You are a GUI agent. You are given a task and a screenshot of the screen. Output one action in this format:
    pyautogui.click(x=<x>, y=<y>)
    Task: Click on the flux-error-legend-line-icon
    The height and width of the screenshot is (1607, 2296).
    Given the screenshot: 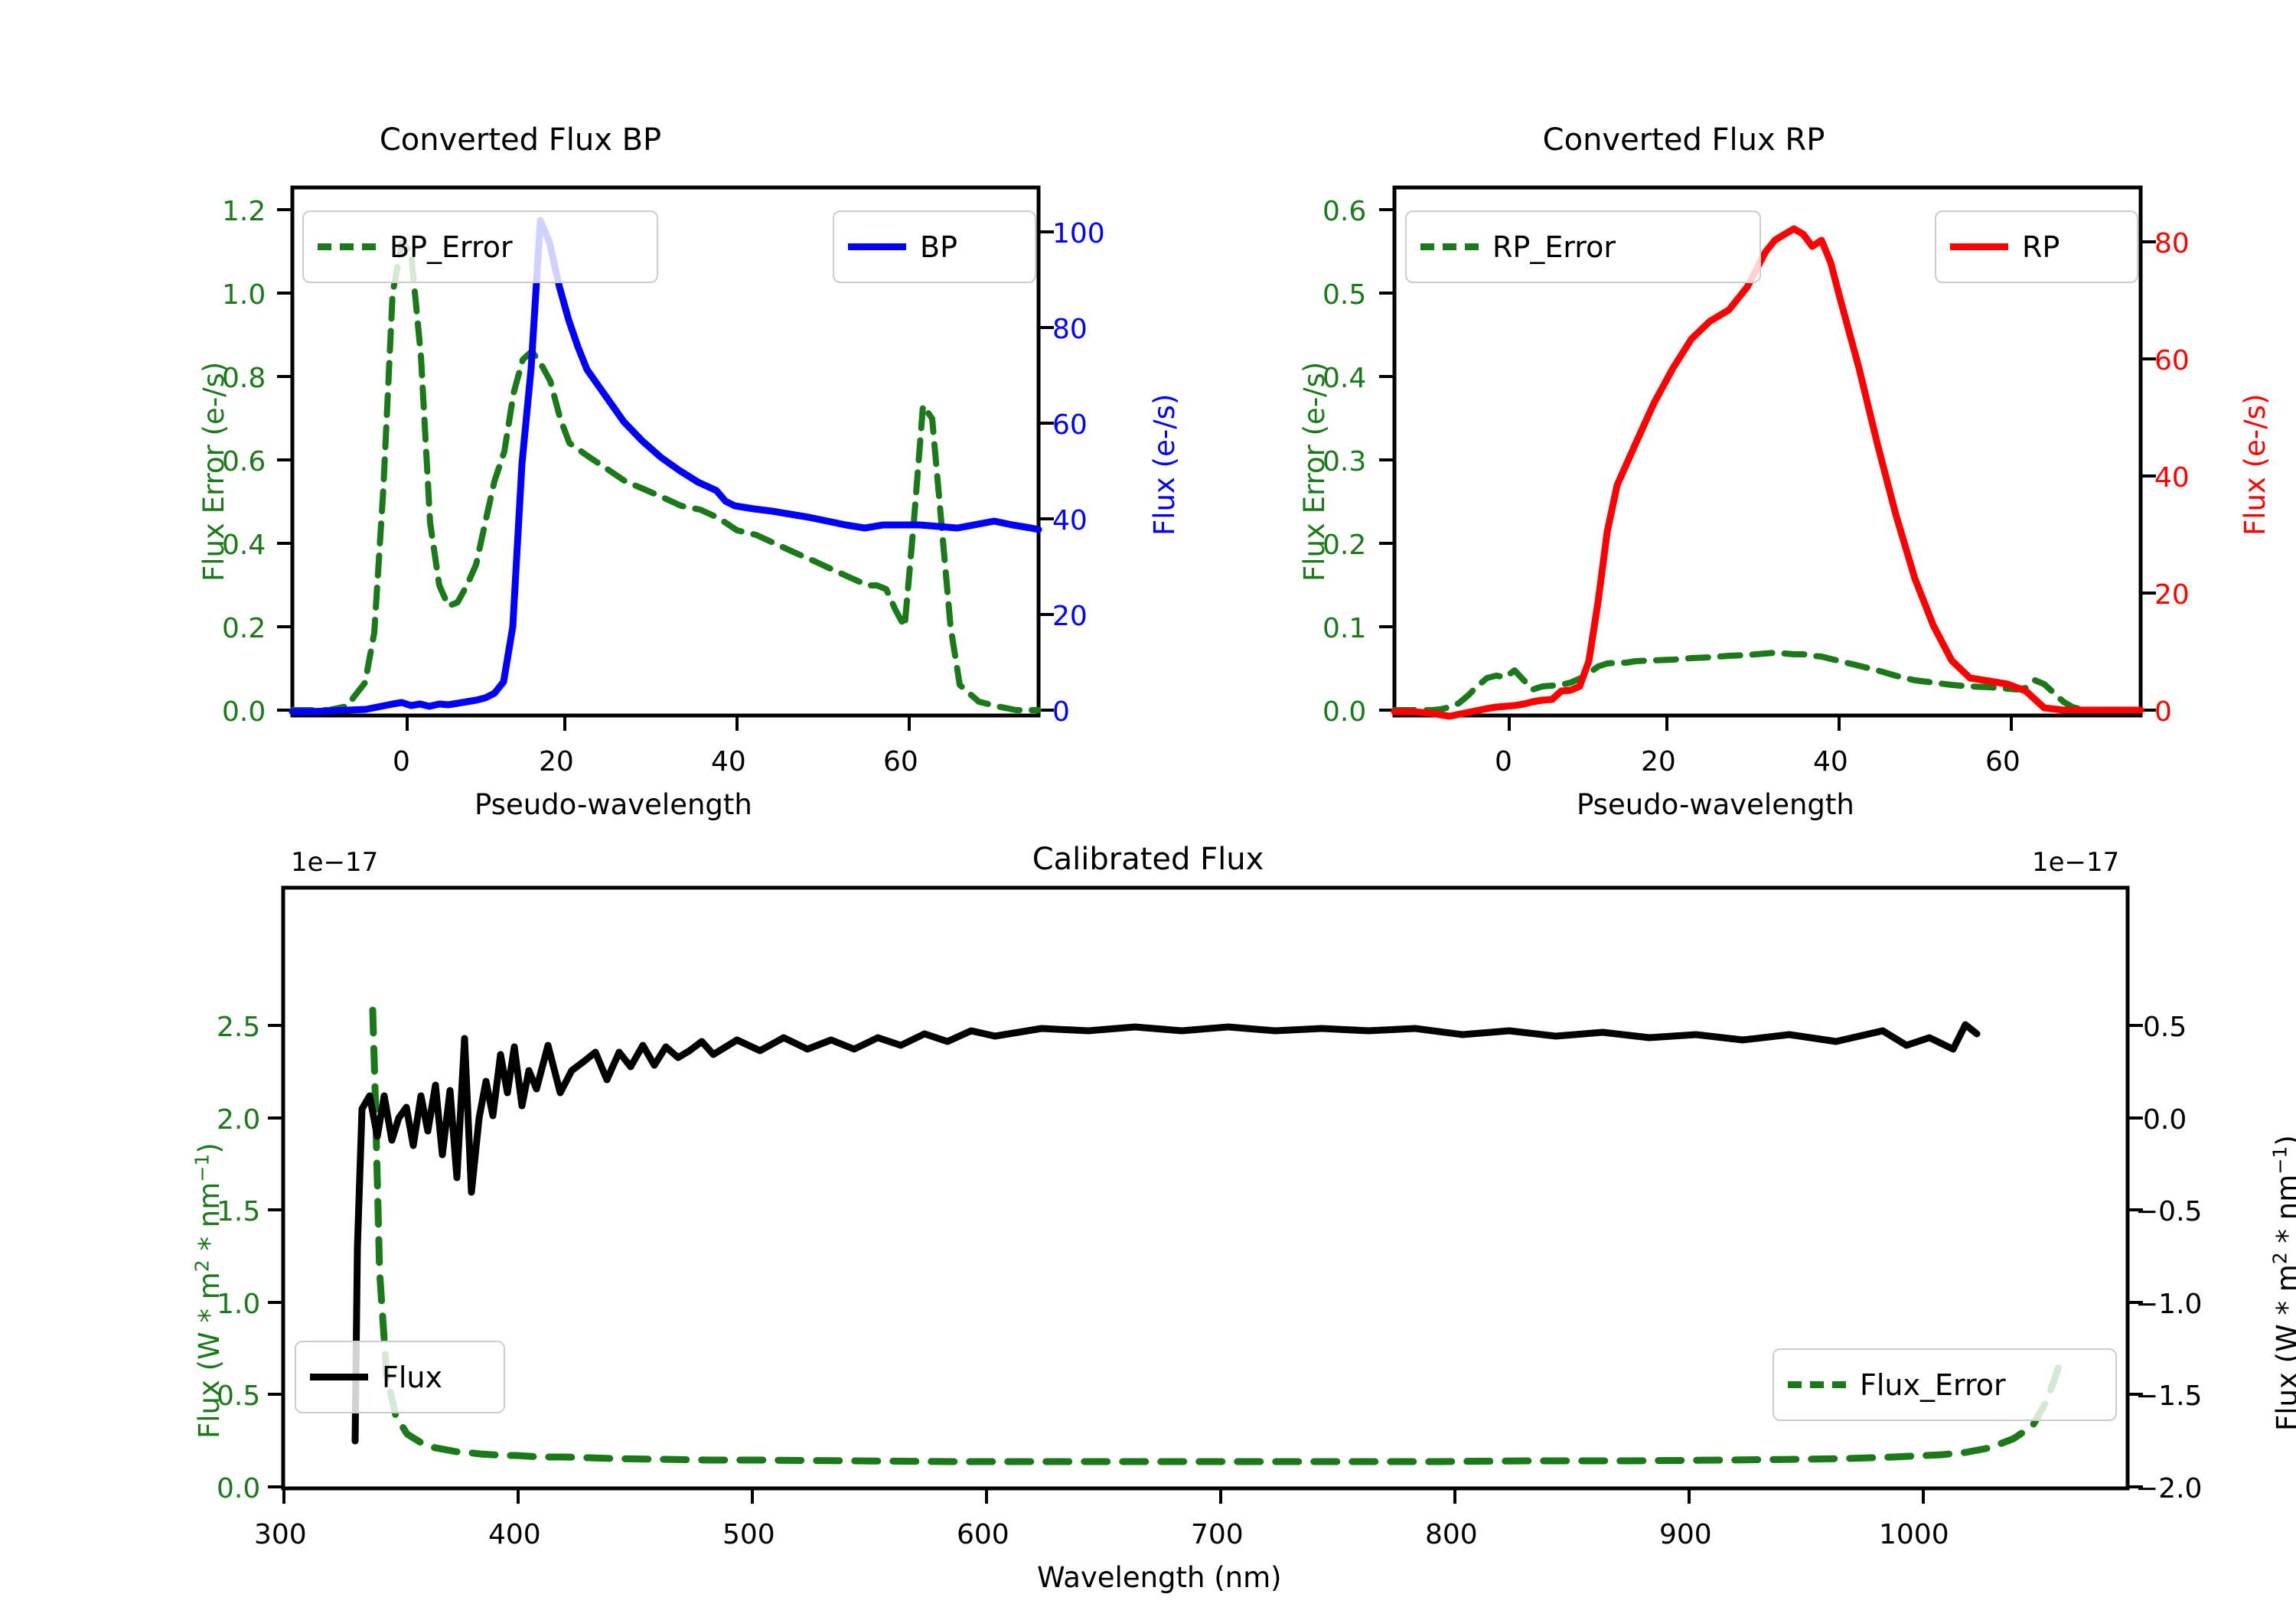 What is the action you would take?
    pyautogui.click(x=1817, y=1384)
    